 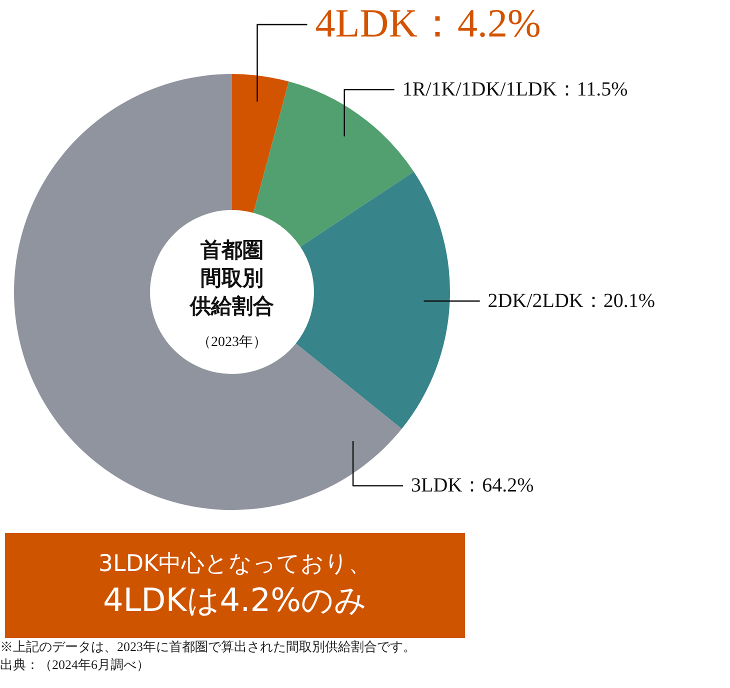 What do you see at coordinates (592, 89) in the screenshot?
I see `data-label: ：11.5%` at bounding box center [592, 89].